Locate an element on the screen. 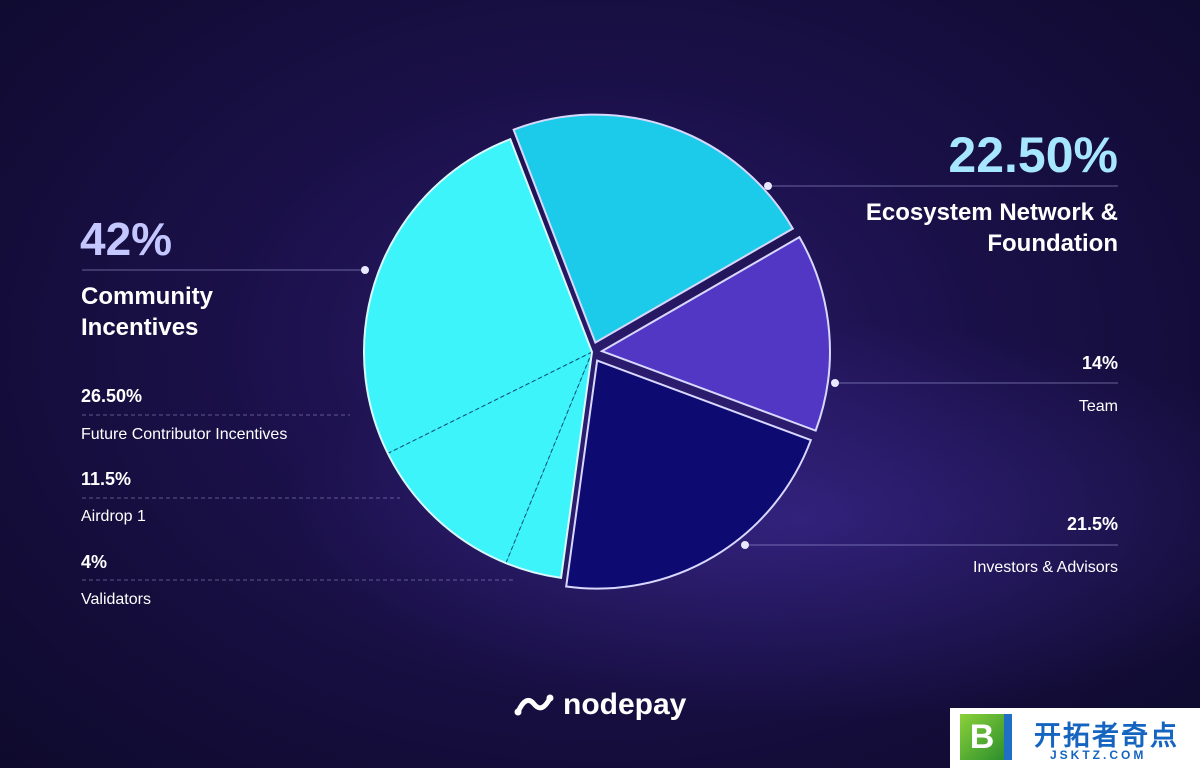 The width and height of the screenshot is (1200, 768). watermark-title: 开拓者奇点 is located at coordinates (1106, 736).